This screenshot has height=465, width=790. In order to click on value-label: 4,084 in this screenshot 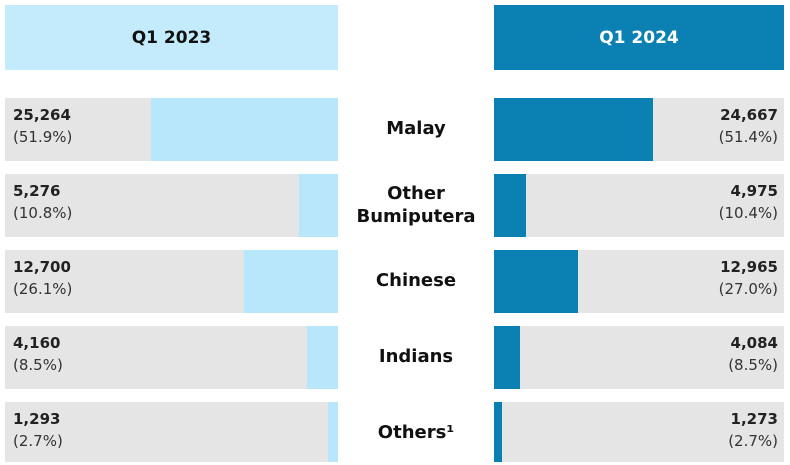, I will do `click(754, 343)`.